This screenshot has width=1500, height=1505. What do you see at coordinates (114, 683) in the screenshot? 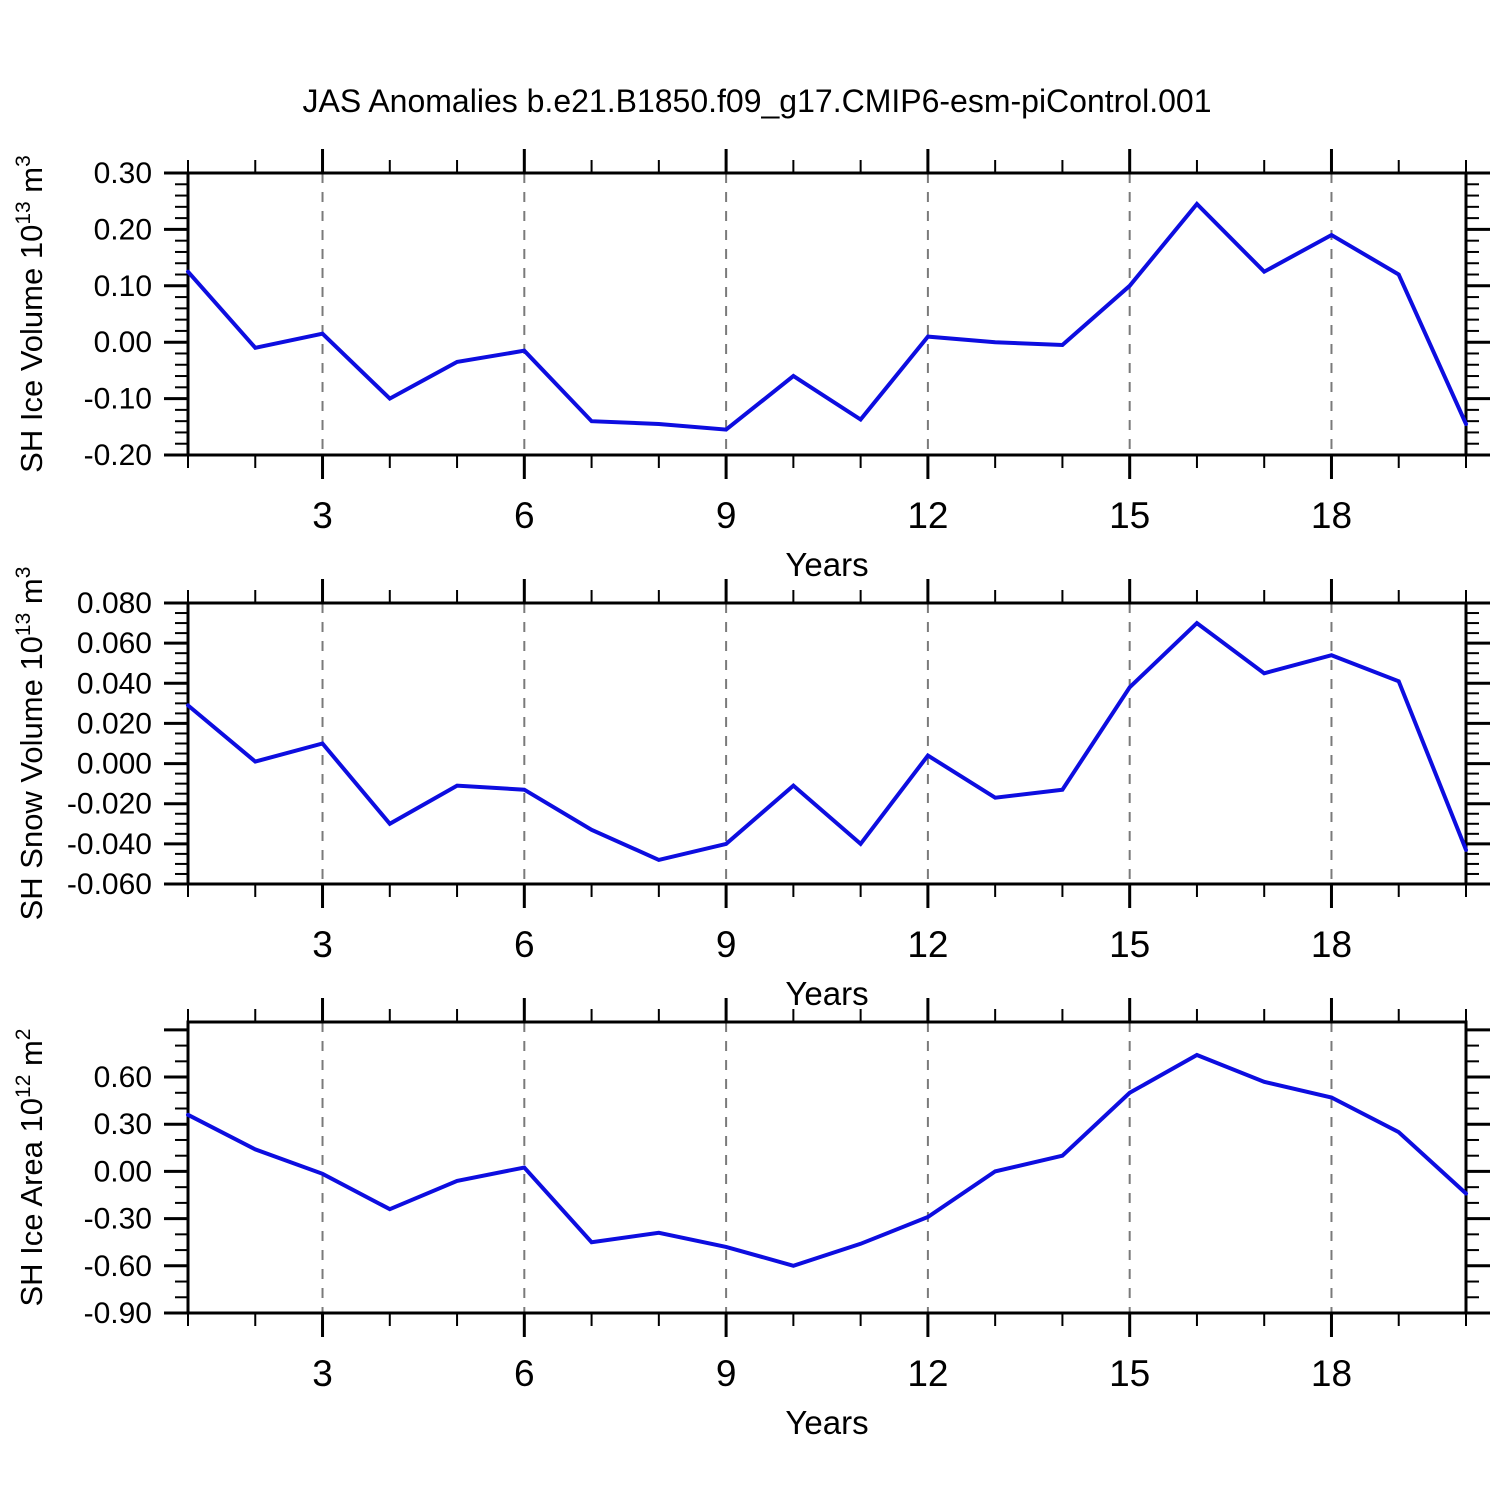
I see `y-tick-label: 0.040` at bounding box center [114, 683].